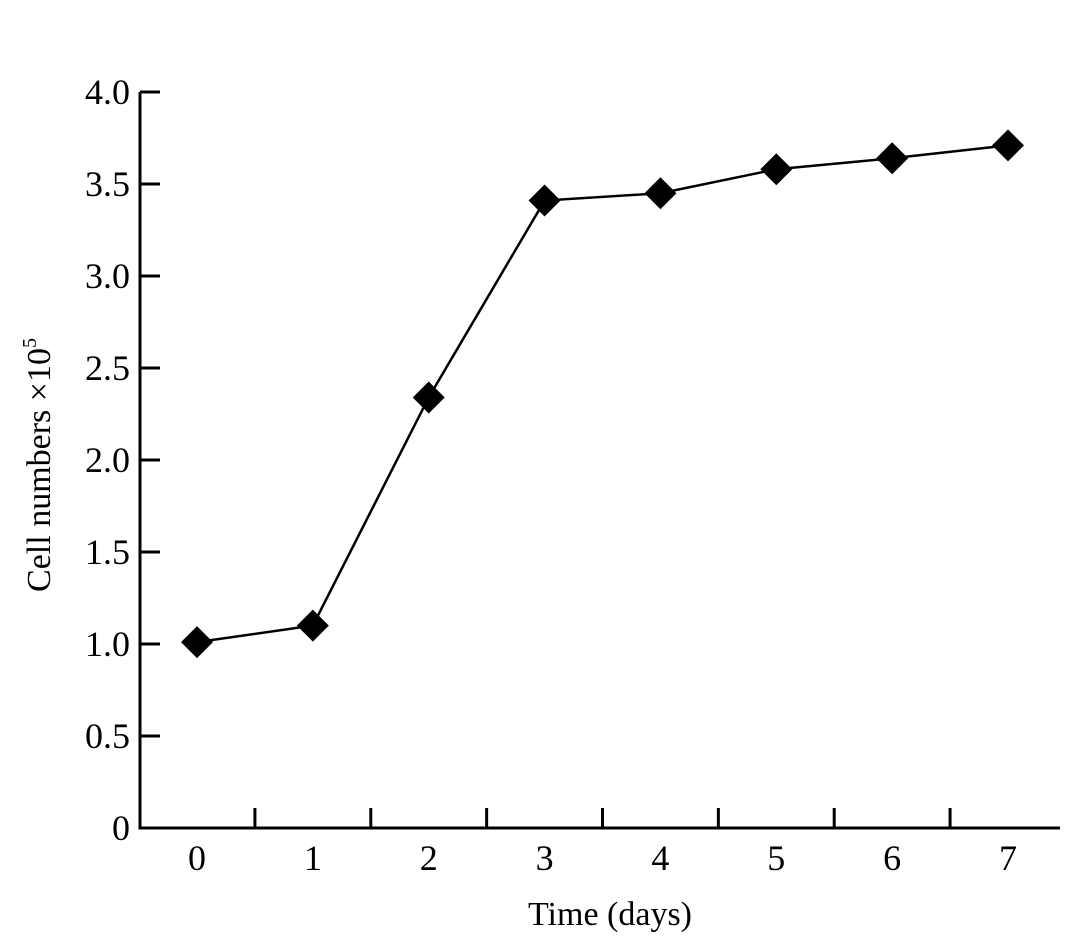 Image resolution: width=1087 pixels, height=950 pixels. Describe the element at coordinates (107, 276) in the screenshot. I see `y-tick-label: 3.0` at that location.